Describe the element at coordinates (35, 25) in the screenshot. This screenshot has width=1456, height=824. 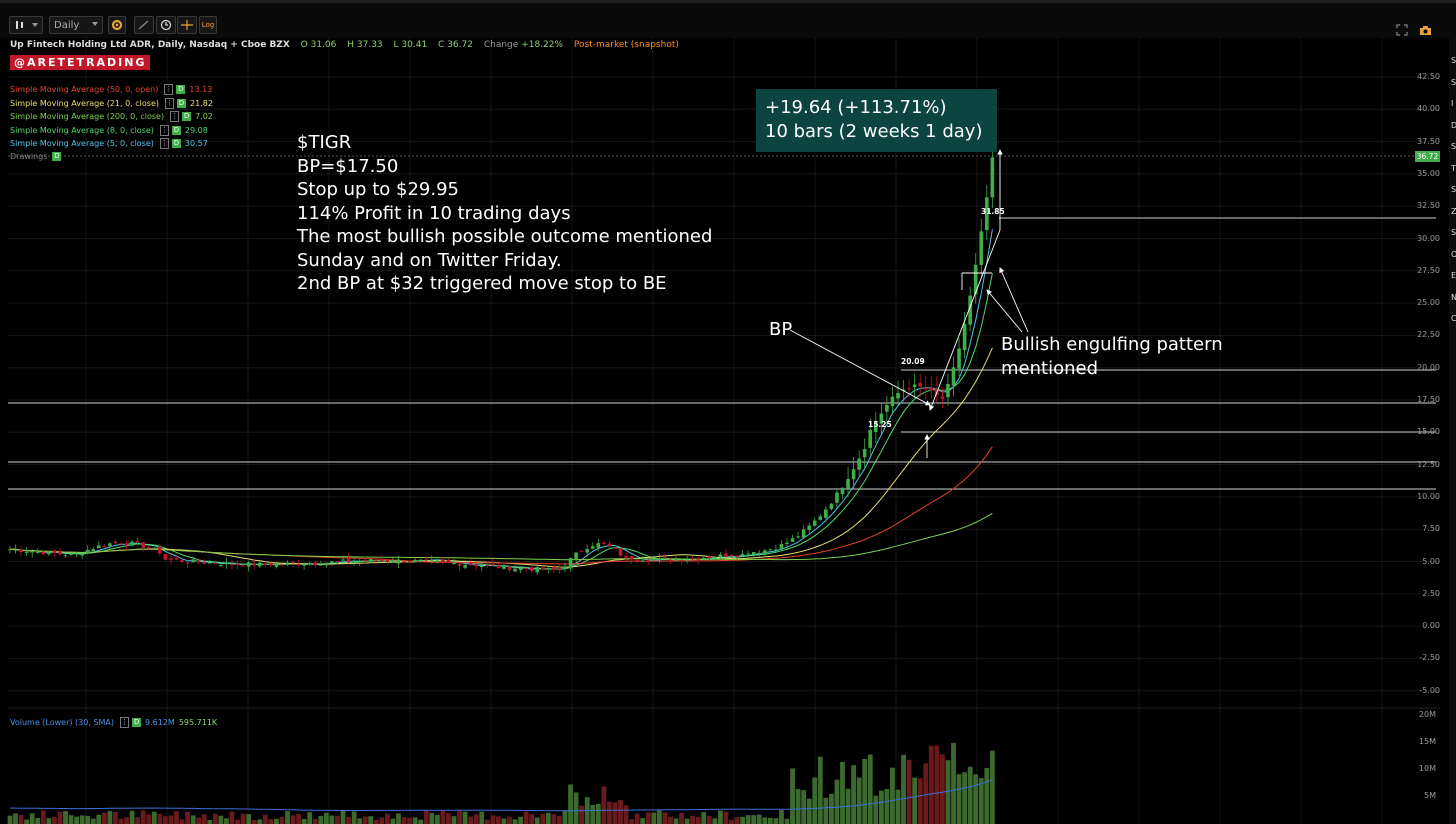
I see `chevron-down-icon` at that location.